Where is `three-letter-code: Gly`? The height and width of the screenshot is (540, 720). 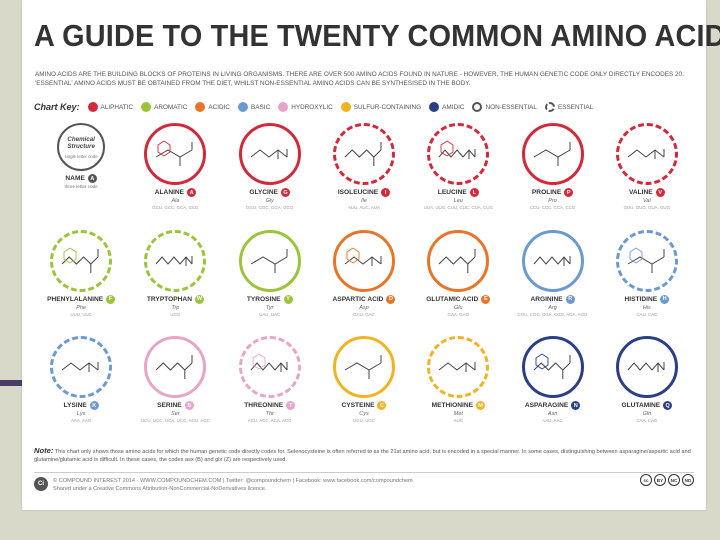 three-letter-code: Gly is located at coordinates (269, 201).